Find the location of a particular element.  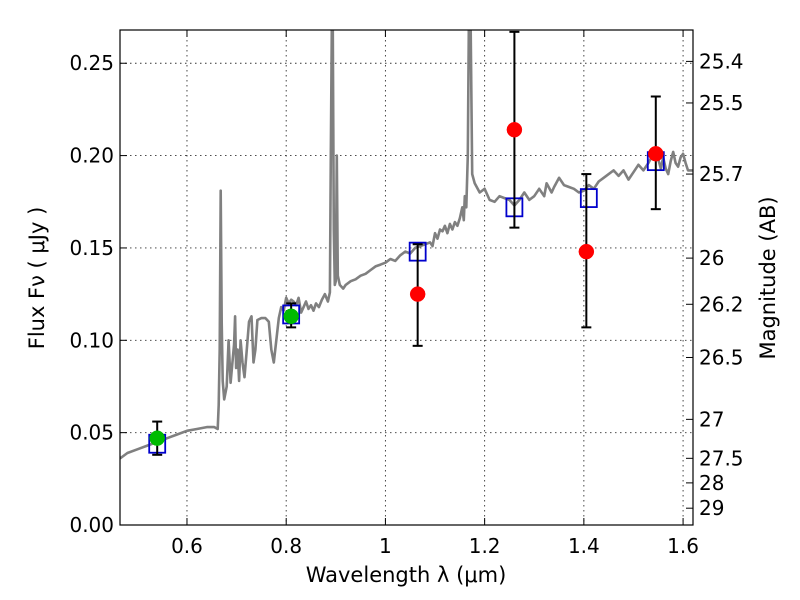

right-tick-label: 25.7 is located at coordinates (721, 174).